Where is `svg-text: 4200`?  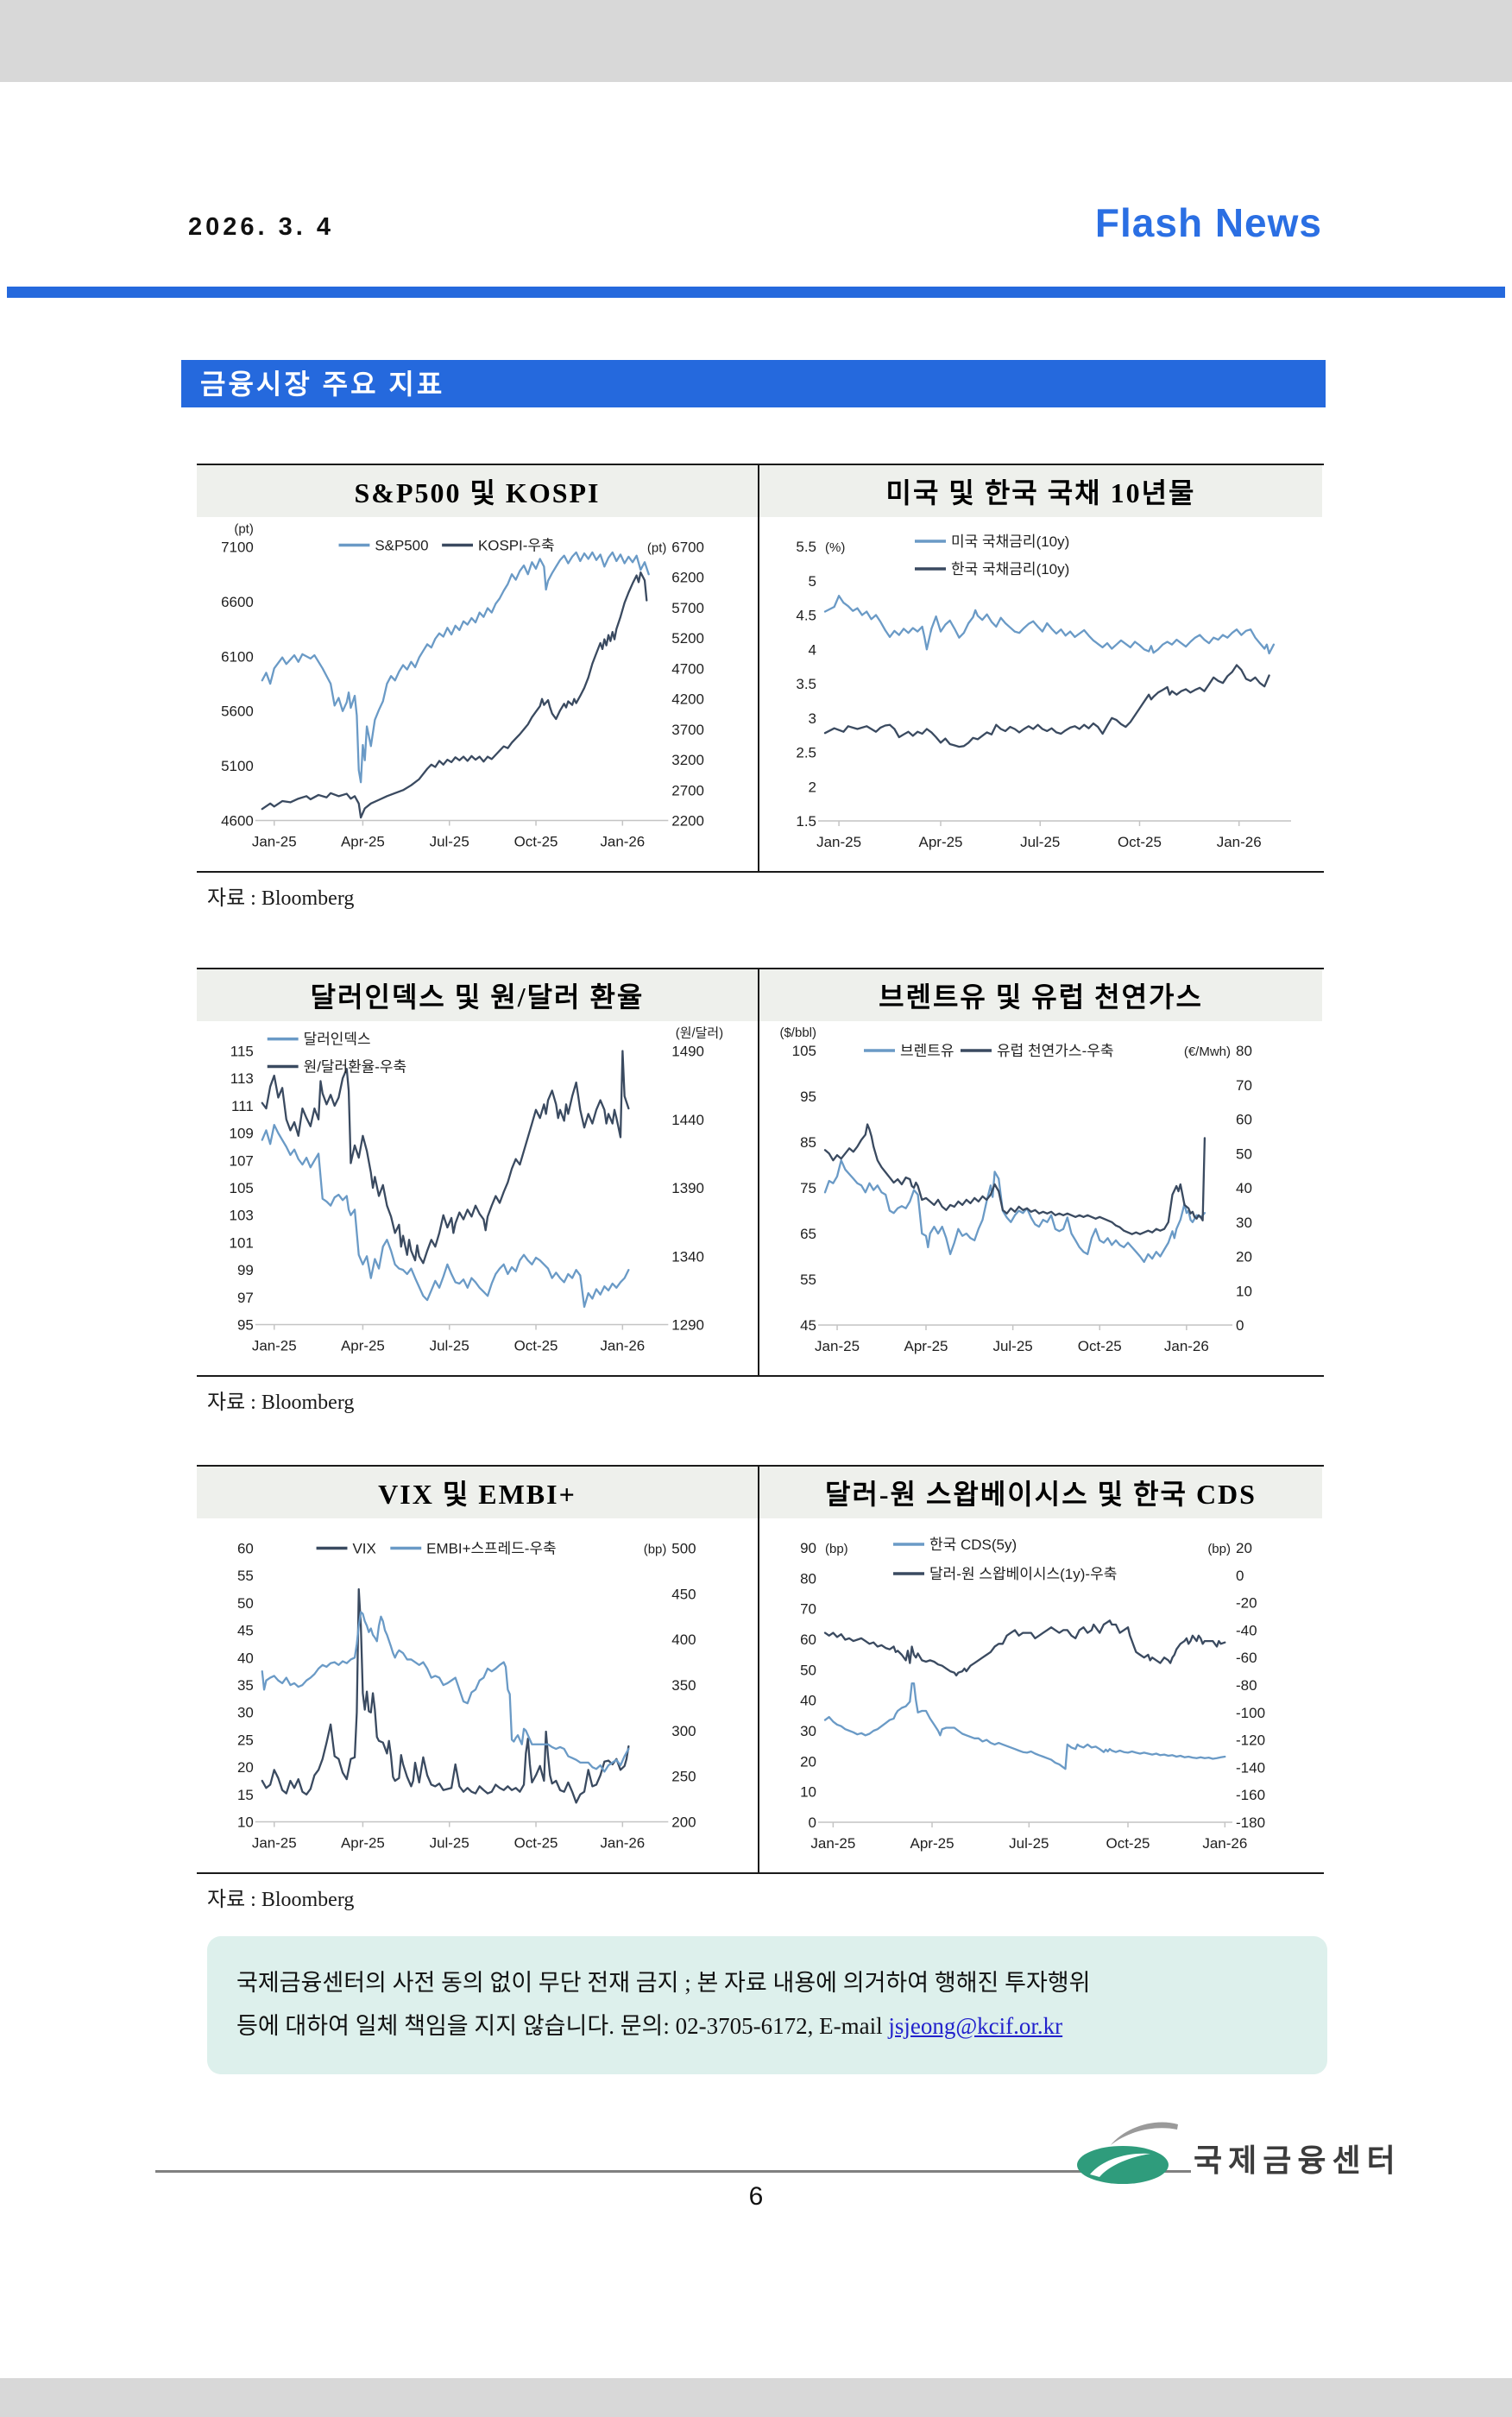
svg-text: 4200 is located at coordinates (688, 699).